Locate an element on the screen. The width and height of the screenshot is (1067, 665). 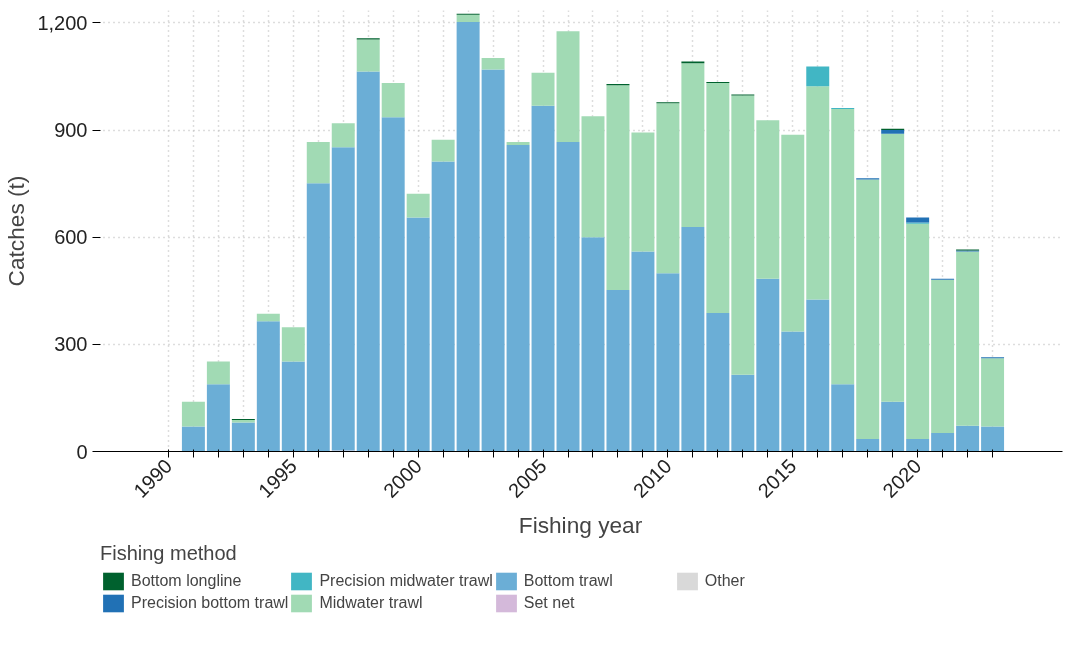
y-axis-title: Catches (t) is located at coordinates (16, 231).